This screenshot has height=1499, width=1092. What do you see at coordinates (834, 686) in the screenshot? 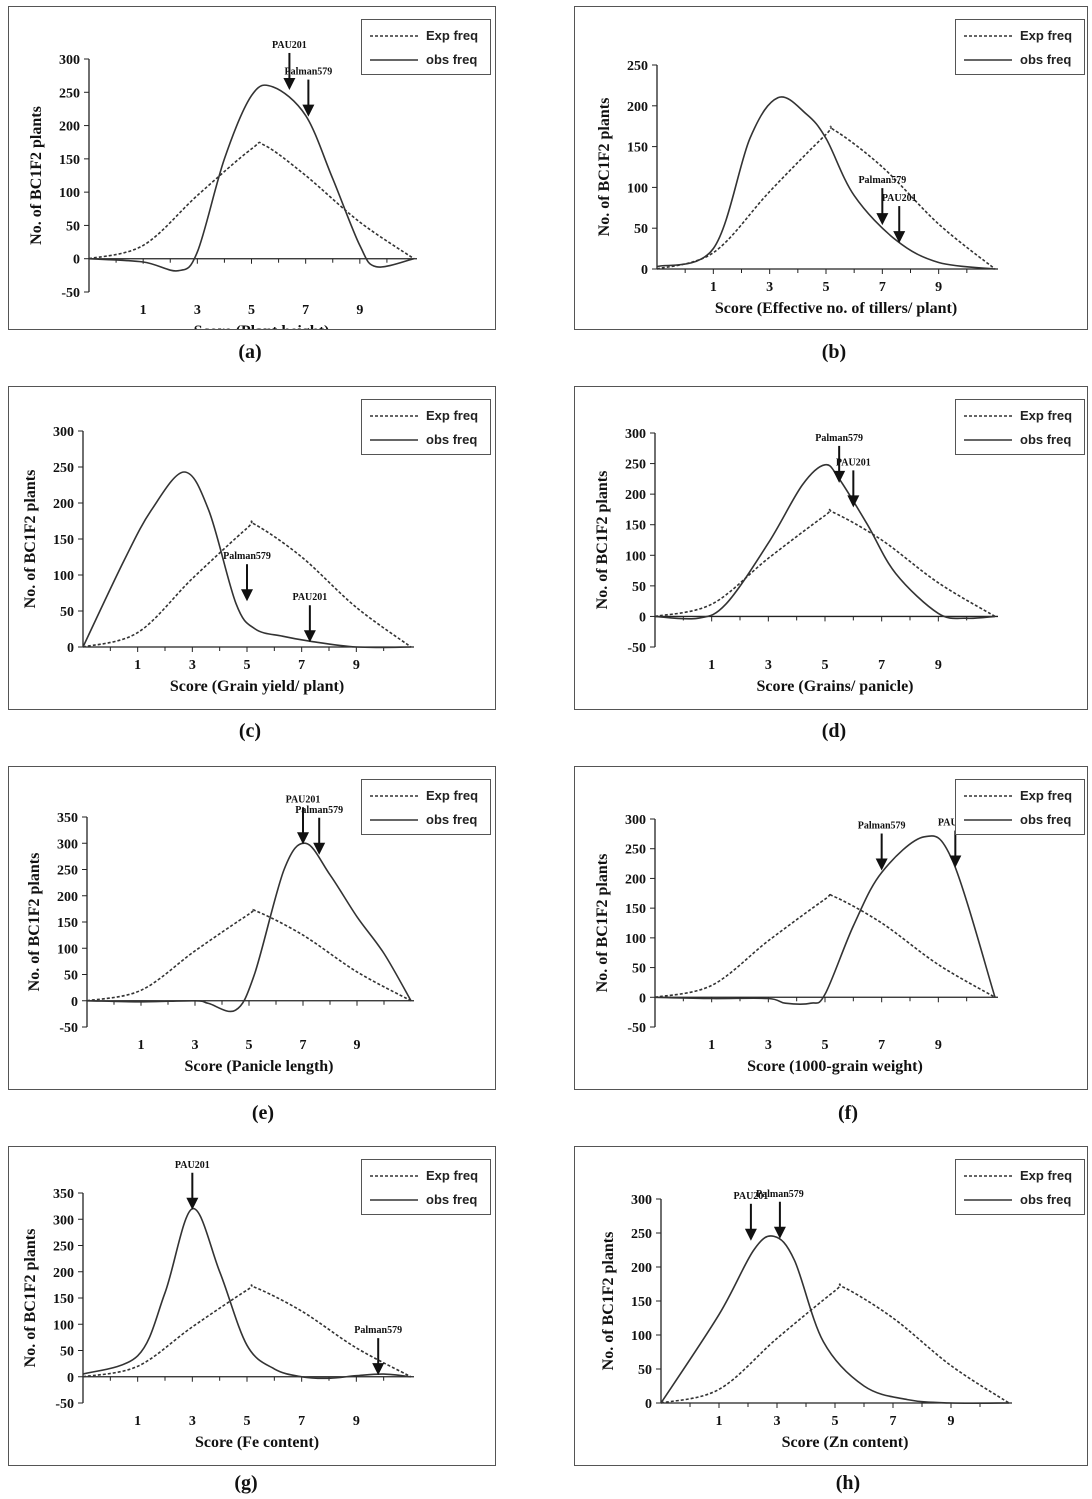
I see `x-axis-label: Score (Grains/ panicle)` at bounding box center [834, 686].